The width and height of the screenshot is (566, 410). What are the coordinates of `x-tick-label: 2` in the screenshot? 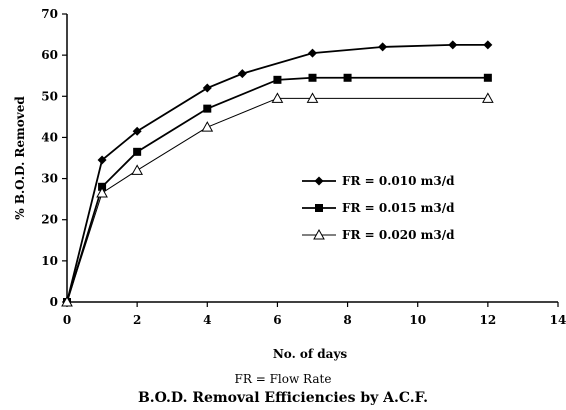 It's located at (137, 320).